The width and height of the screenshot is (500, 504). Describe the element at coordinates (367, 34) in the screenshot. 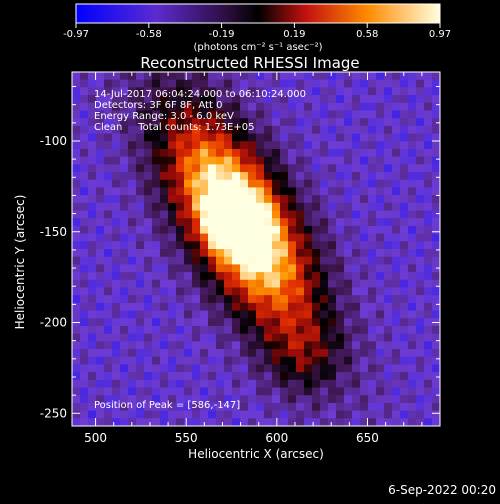

I see `colorbar-tick-label: 0.58` at that location.